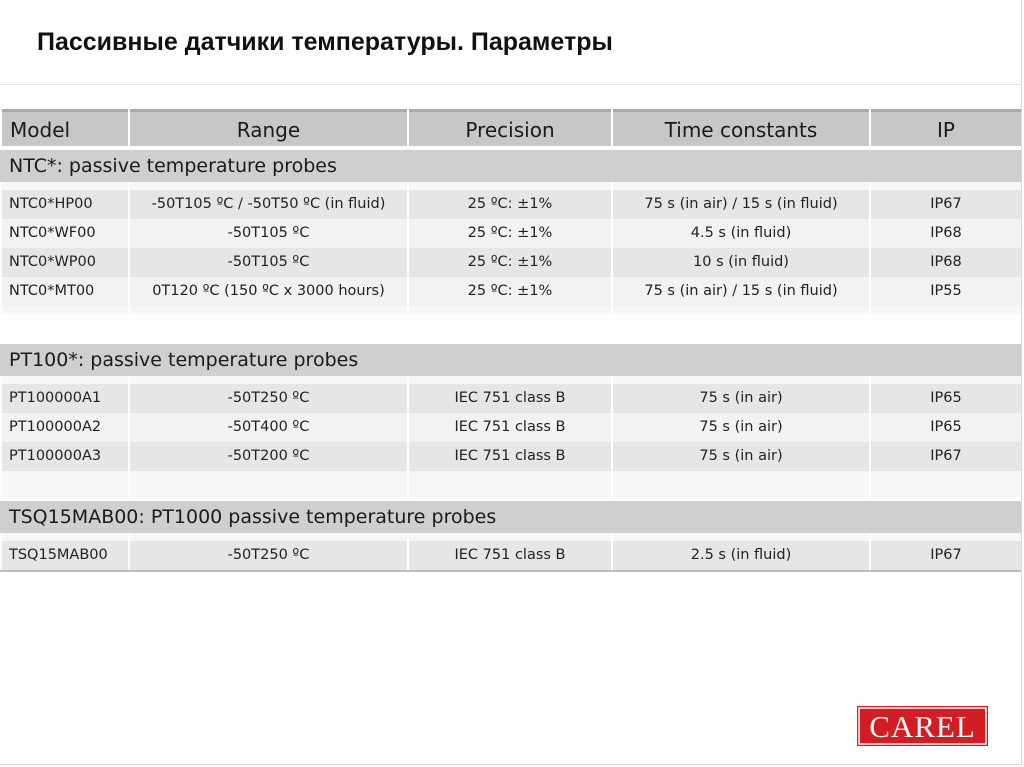 Image resolution: width=1024 pixels, height=767 pixels. I want to click on col-header-precision: Precision, so click(510, 127).